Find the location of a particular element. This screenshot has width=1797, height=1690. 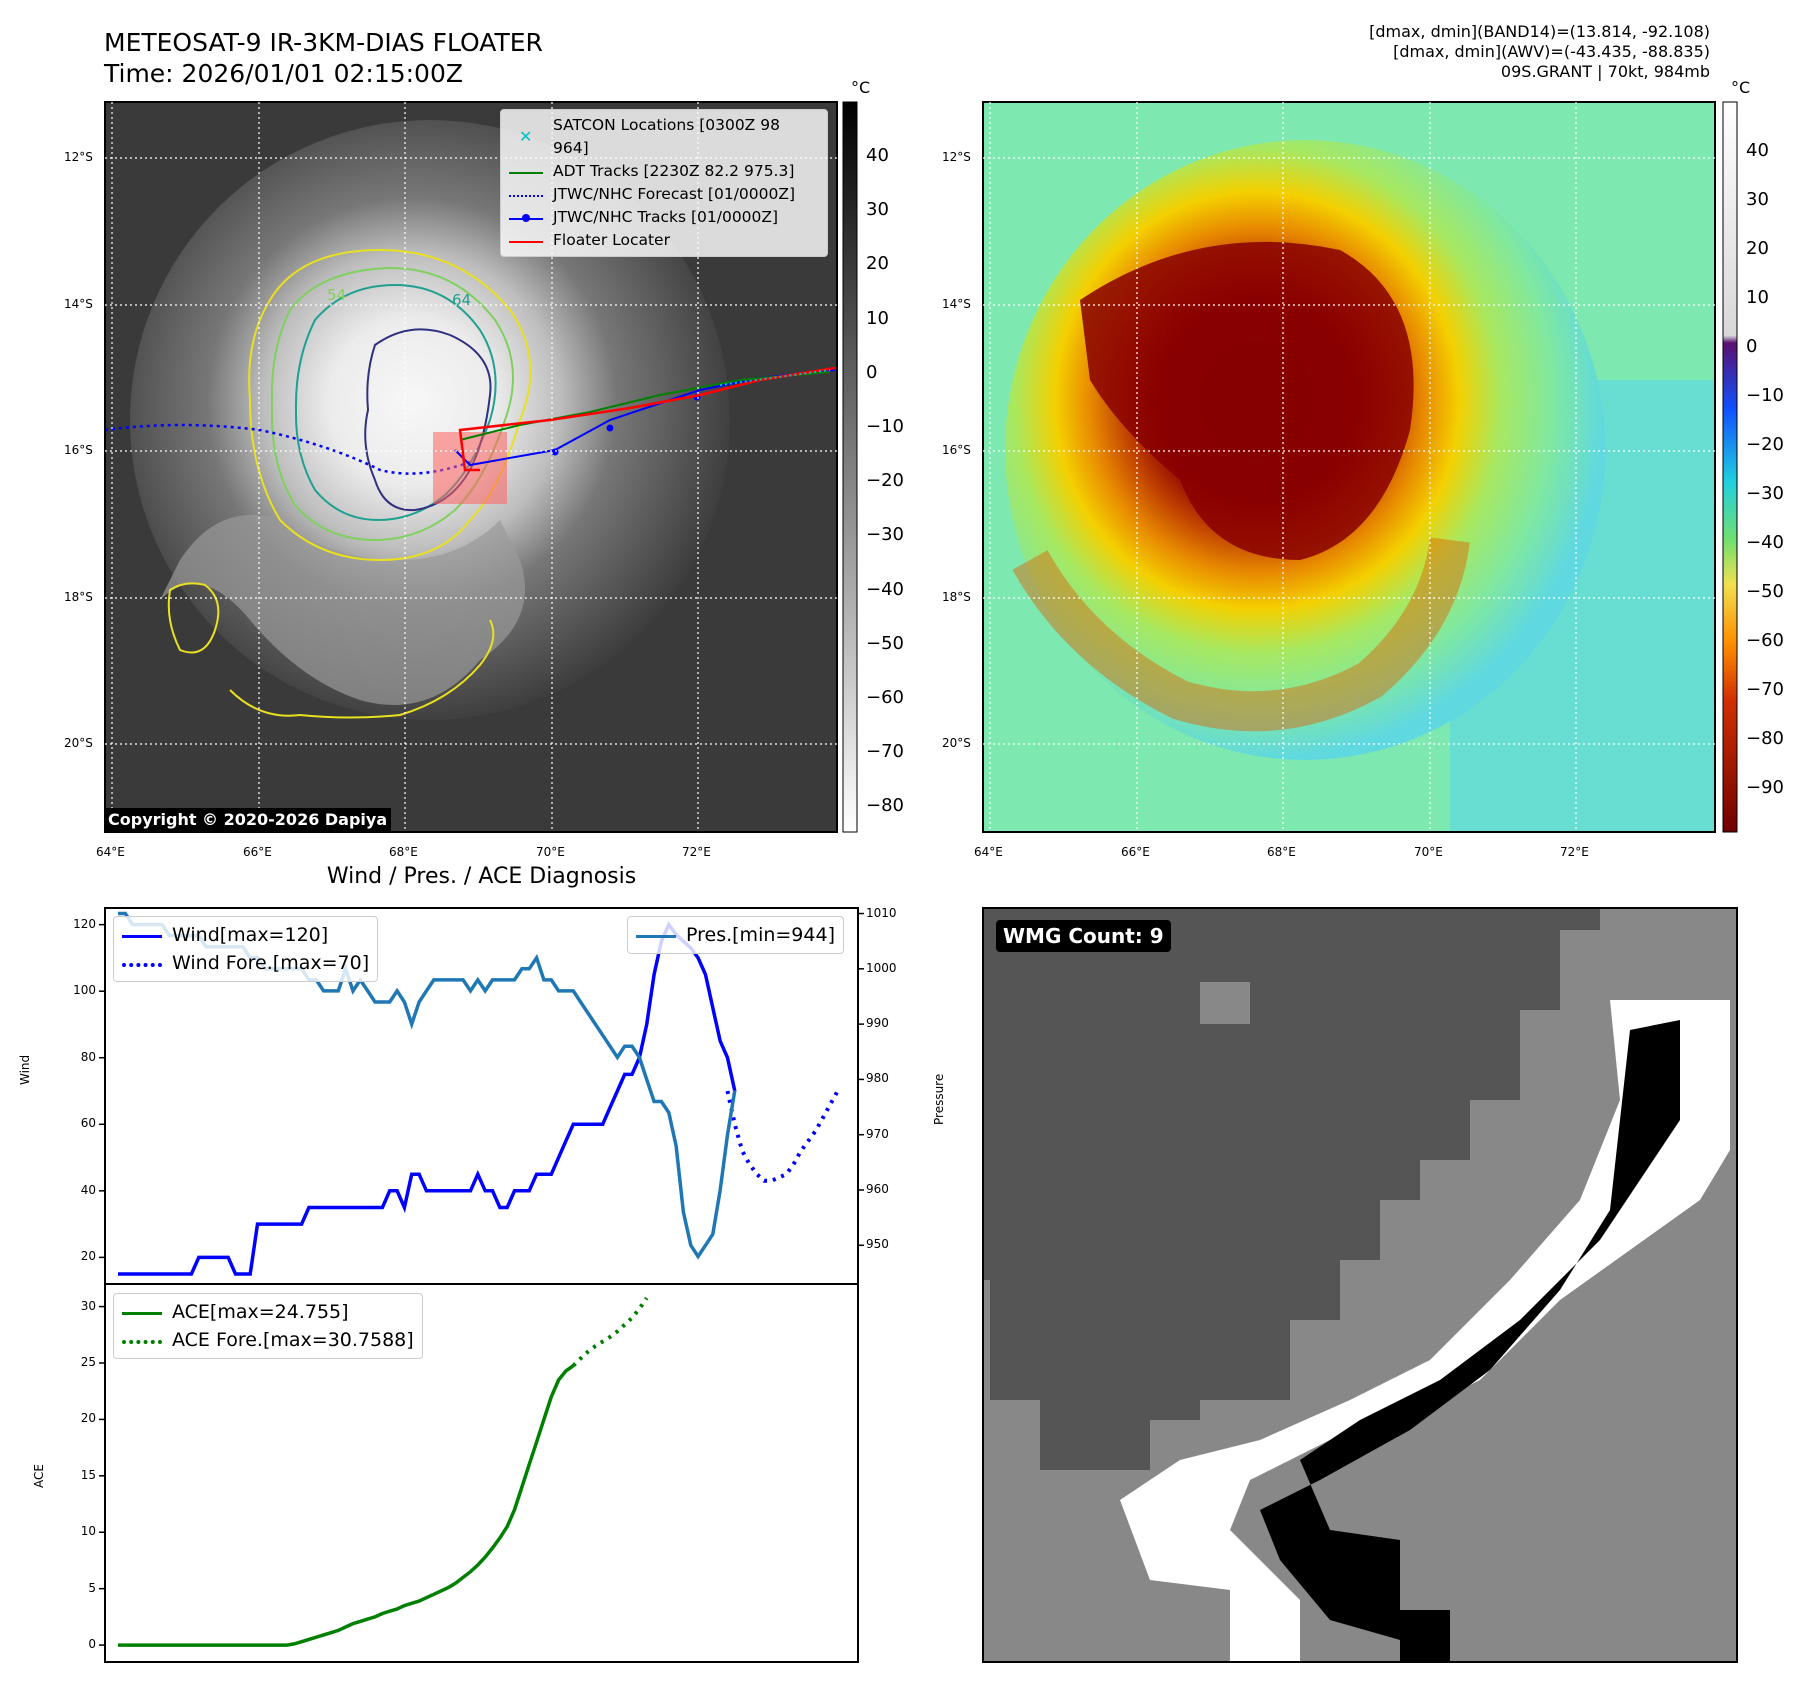

legend-ace-fore: ACE Fore.[max=30.7588] is located at coordinates (268, 1340).